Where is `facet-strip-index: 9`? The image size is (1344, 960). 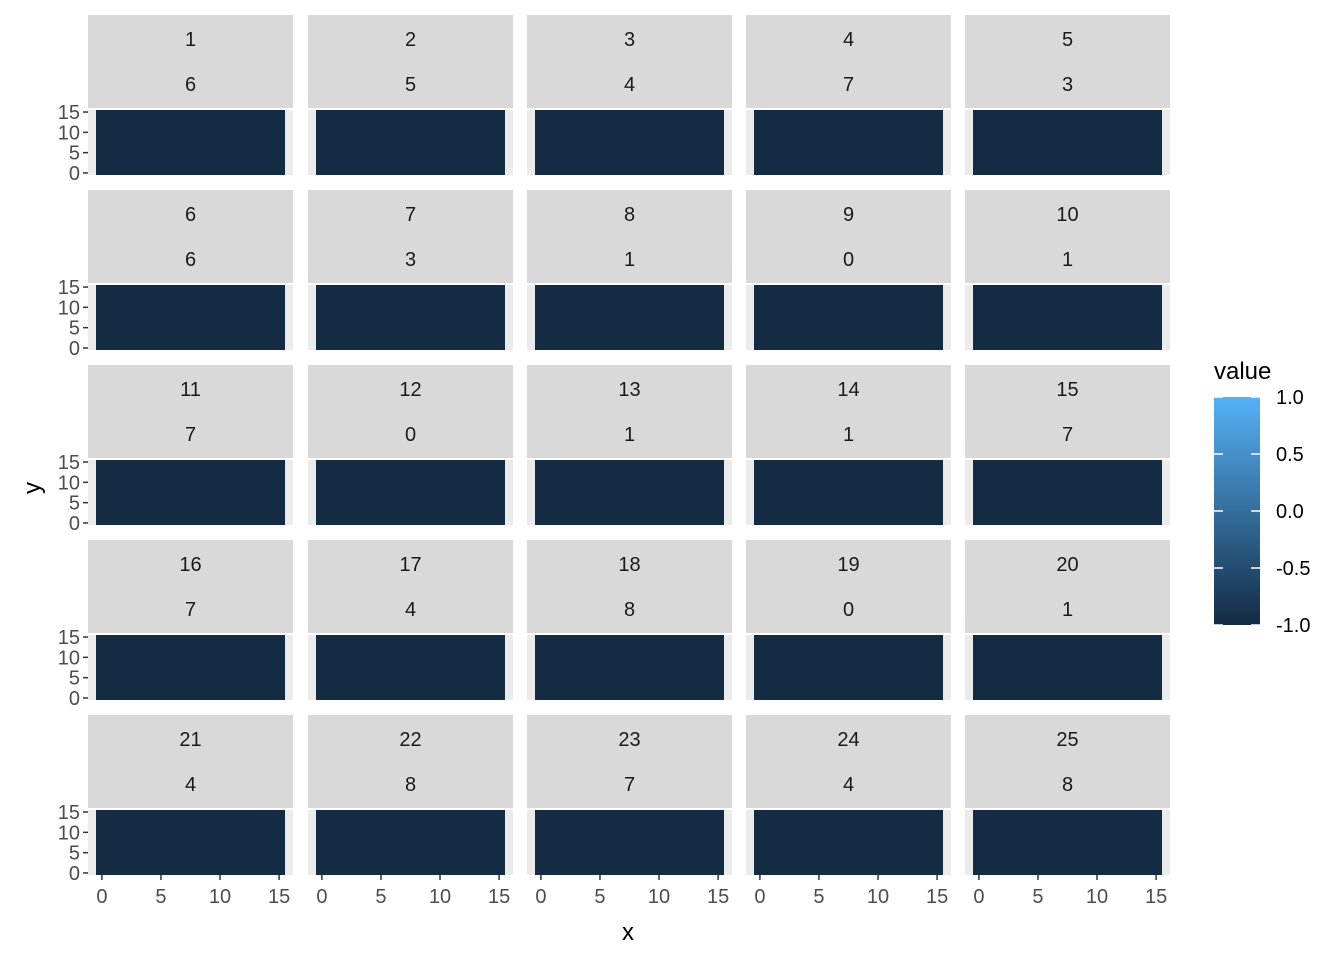
facet-strip-index: 9 is located at coordinates (848, 215).